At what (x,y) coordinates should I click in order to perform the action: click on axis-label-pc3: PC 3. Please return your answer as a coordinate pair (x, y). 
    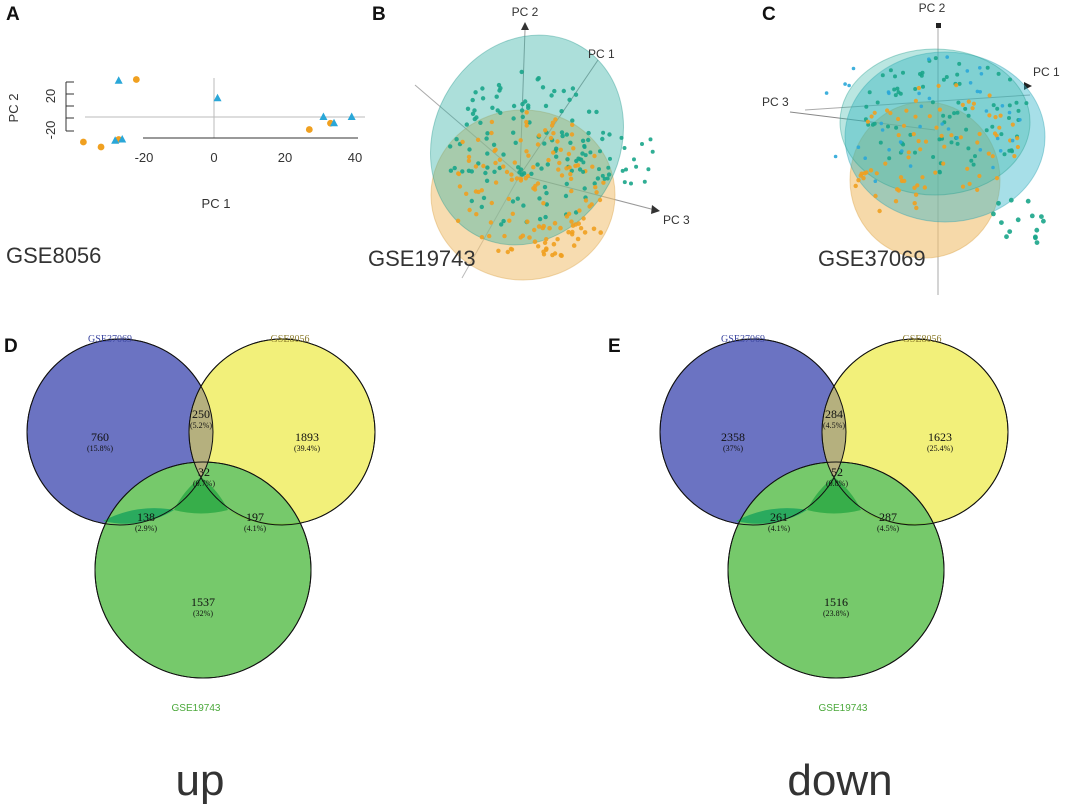
    Looking at the image, I should click on (676, 220).